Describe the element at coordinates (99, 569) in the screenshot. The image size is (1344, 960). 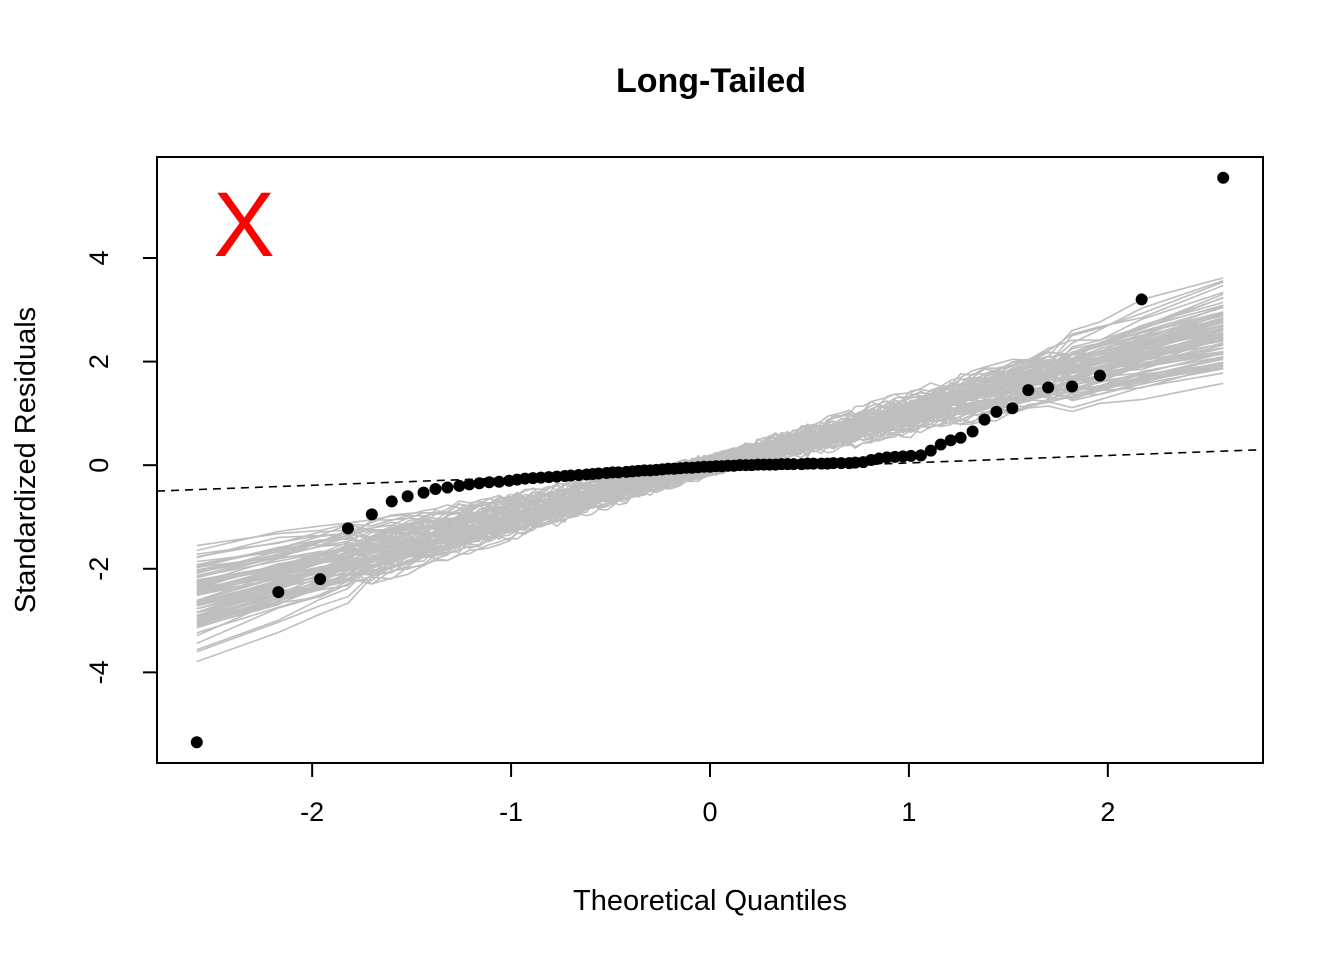
I see `y-tick-label: -2` at that location.